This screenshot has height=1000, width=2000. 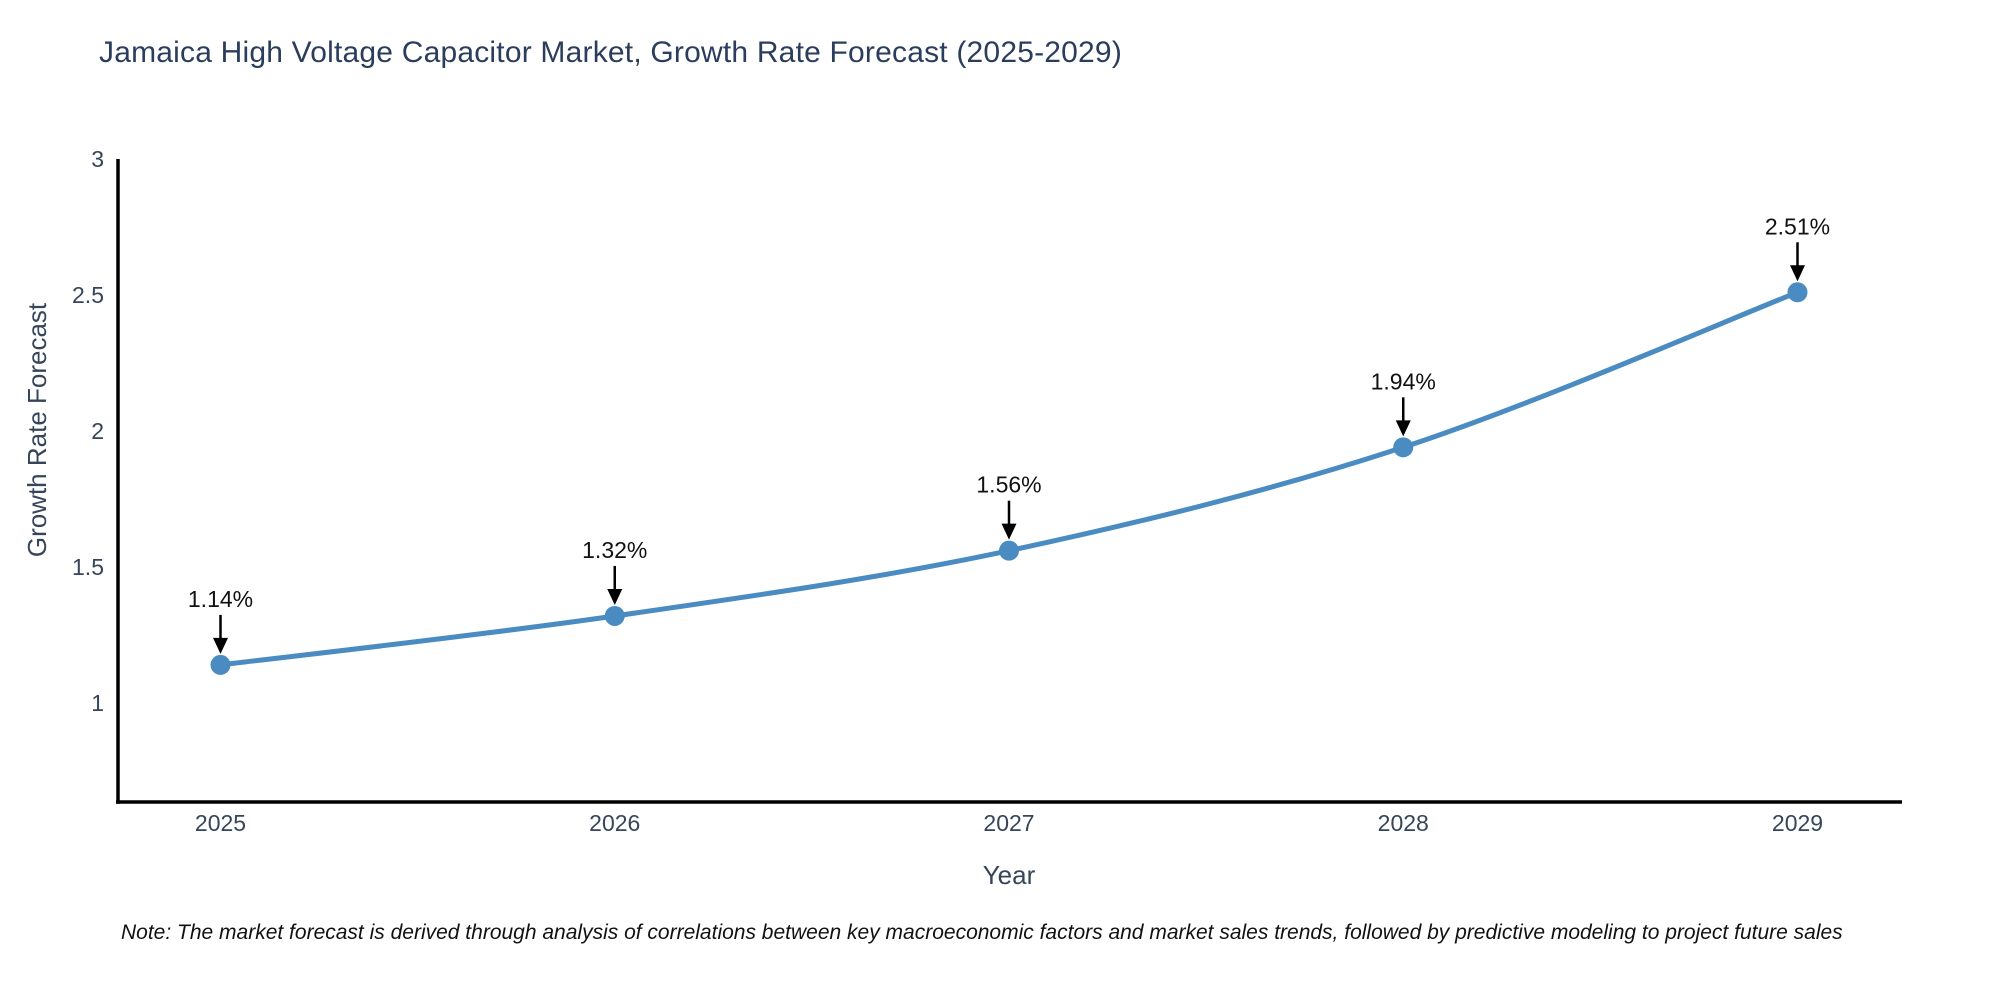 What do you see at coordinates (1008, 823) in the screenshot?
I see `x-tick-label: 2027` at bounding box center [1008, 823].